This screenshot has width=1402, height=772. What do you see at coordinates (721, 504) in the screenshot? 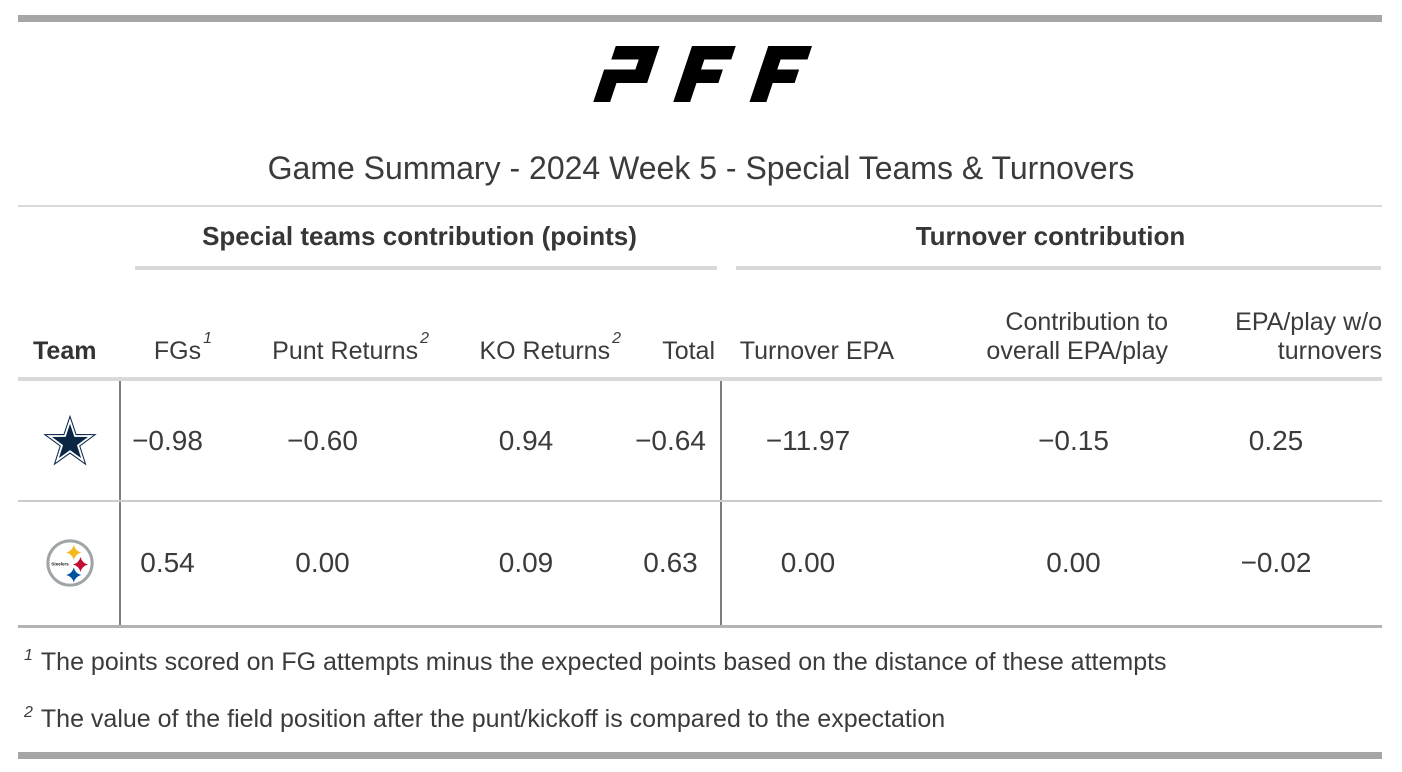
I see `group-column-divider` at bounding box center [721, 504].